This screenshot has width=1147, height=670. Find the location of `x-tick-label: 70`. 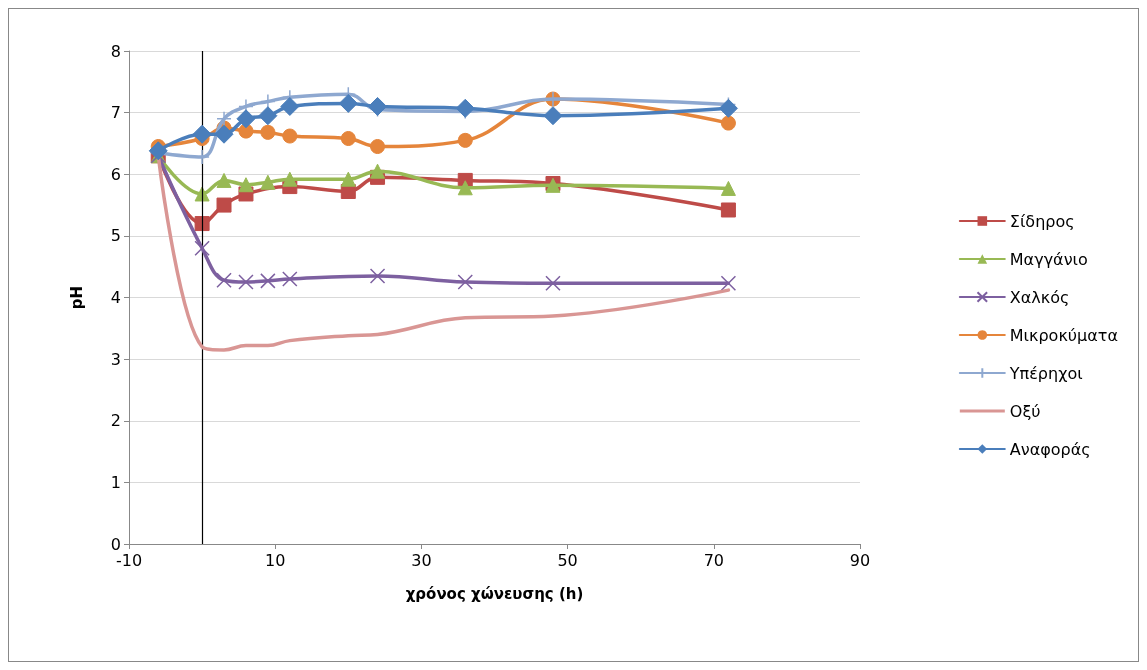

x-tick-label: 70 is located at coordinates (713, 560).